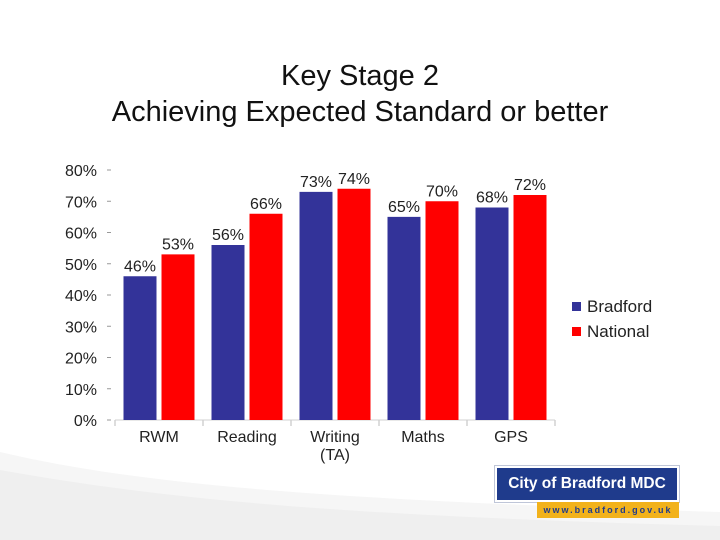 The width and height of the screenshot is (720, 540). What do you see at coordinates (492, 198) in the screenshot?
I see `data-label: 68%` at bounding box center [492, 198].